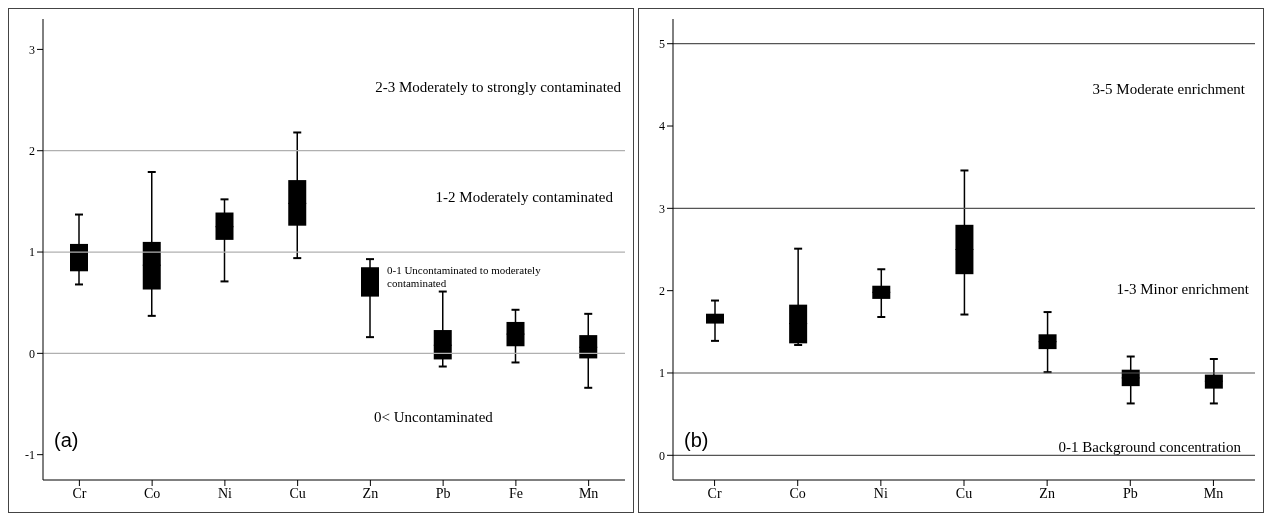  What do you see at coordinates (662, 126) in the screenshot?
I see `y-tick-label: 4` at bounding box center [662, 126].